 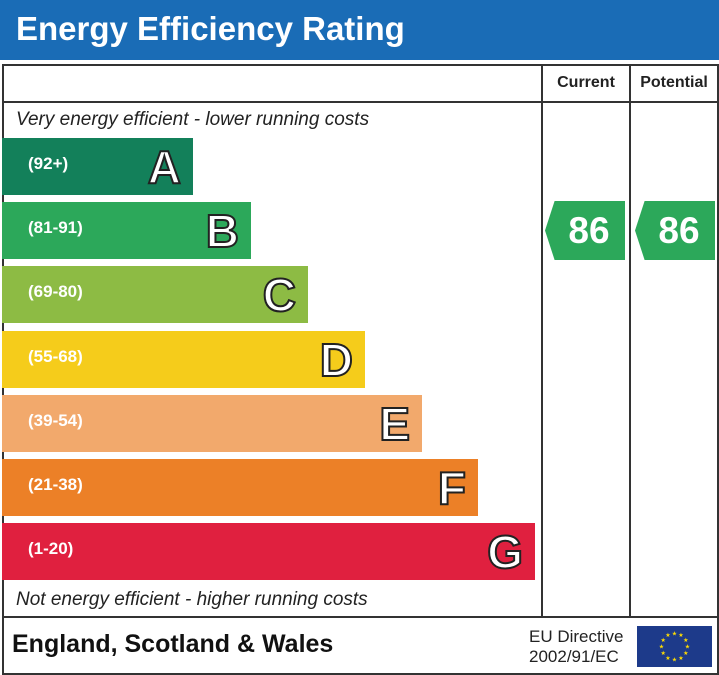 What do you see at coordinates (394, 424) in the screenshot?
I see `band-letter: E` at bounding box center [394, 424].